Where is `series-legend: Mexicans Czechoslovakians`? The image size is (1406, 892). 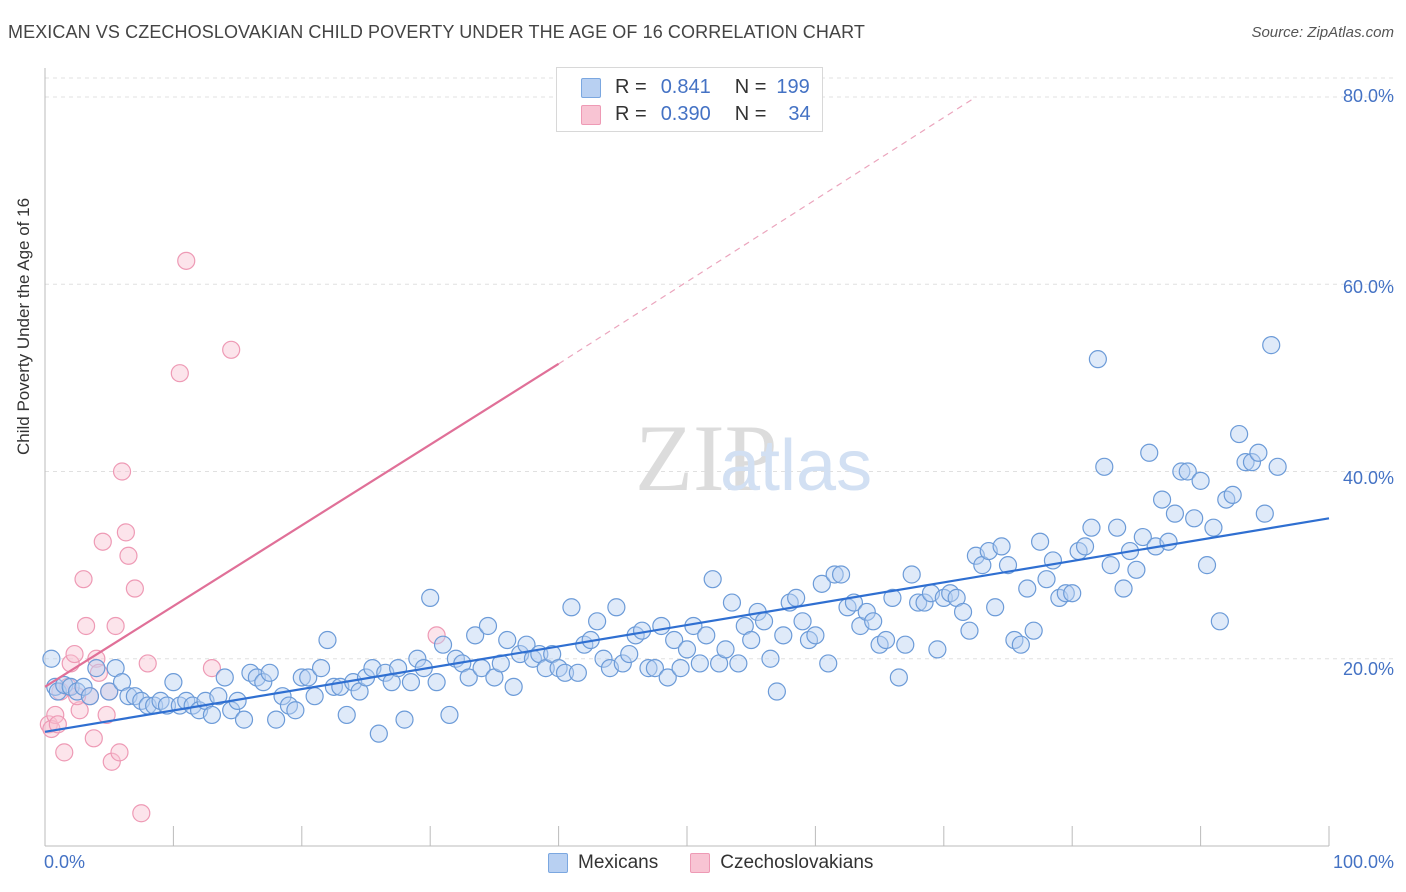
series-legend: Mexicans Czechoslovakians is located at coordinates (726, 863).